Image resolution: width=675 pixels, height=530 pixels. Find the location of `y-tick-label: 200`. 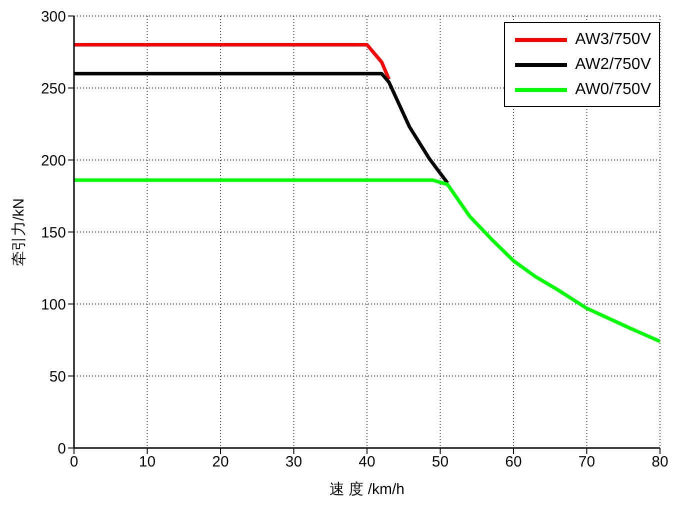

y-tick-label: 200 is located at coordinates (53, 161).